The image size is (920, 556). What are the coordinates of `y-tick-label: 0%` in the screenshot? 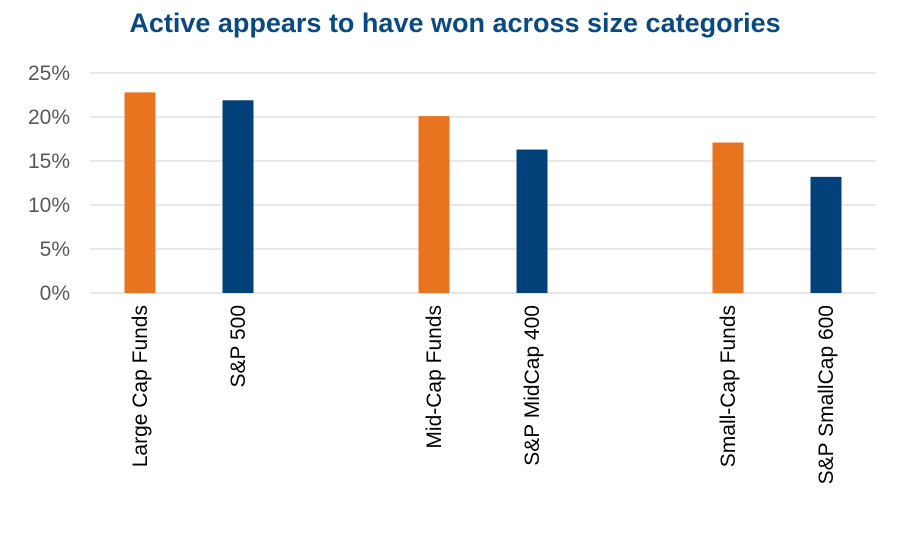 It's located at (55, 293).